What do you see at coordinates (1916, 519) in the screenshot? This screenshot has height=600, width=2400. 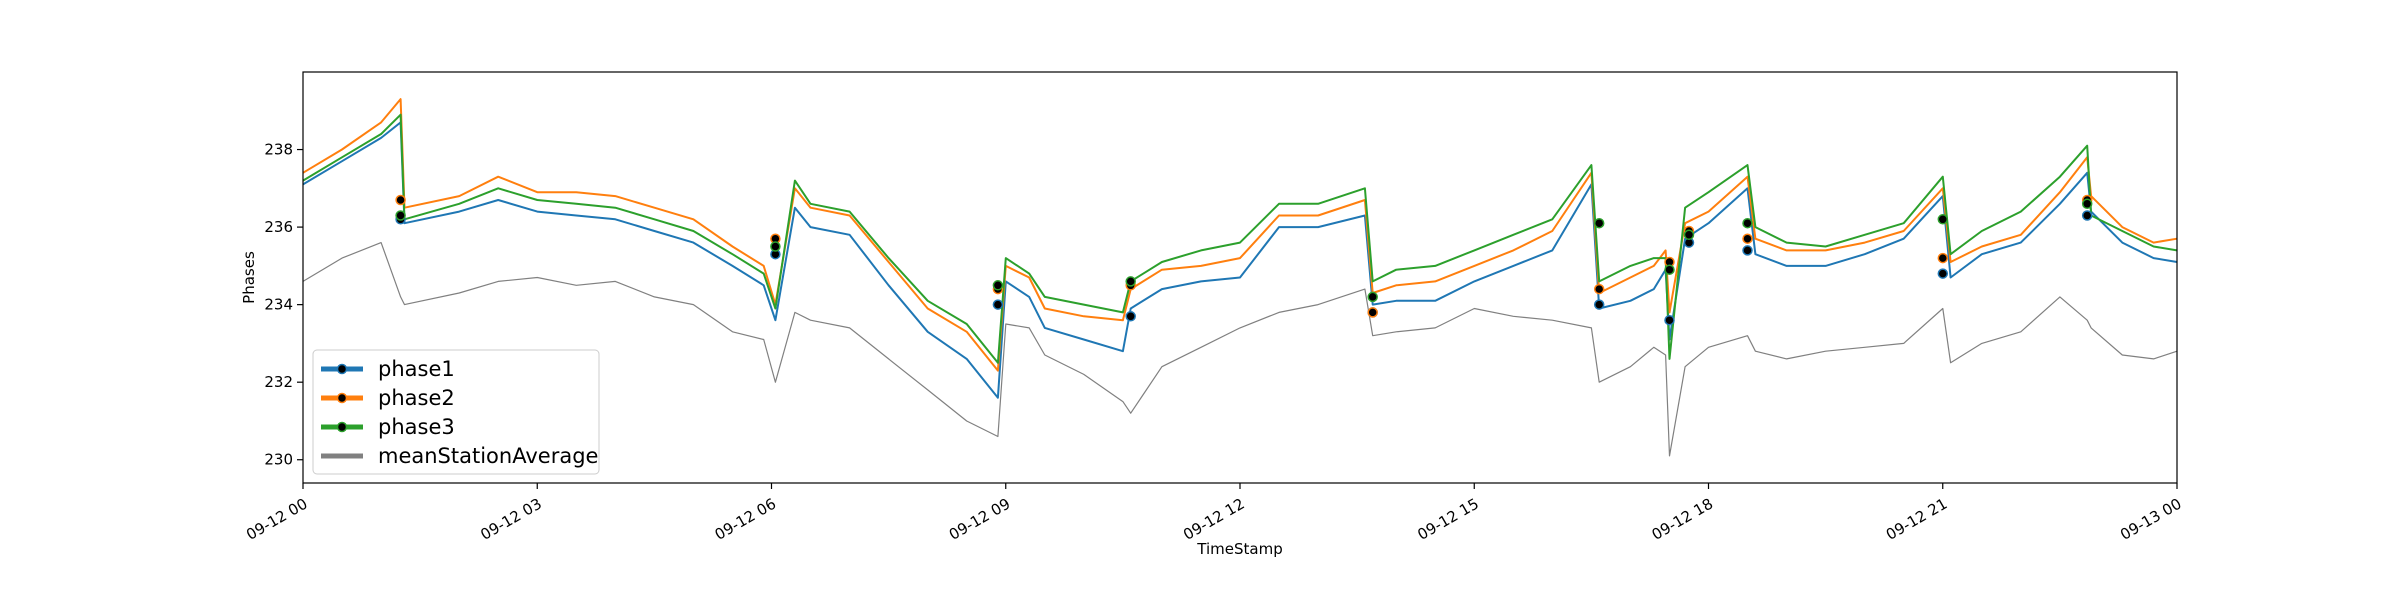 I see `x-tick-label: 09-12 21` at bounding box center [1916, 519].